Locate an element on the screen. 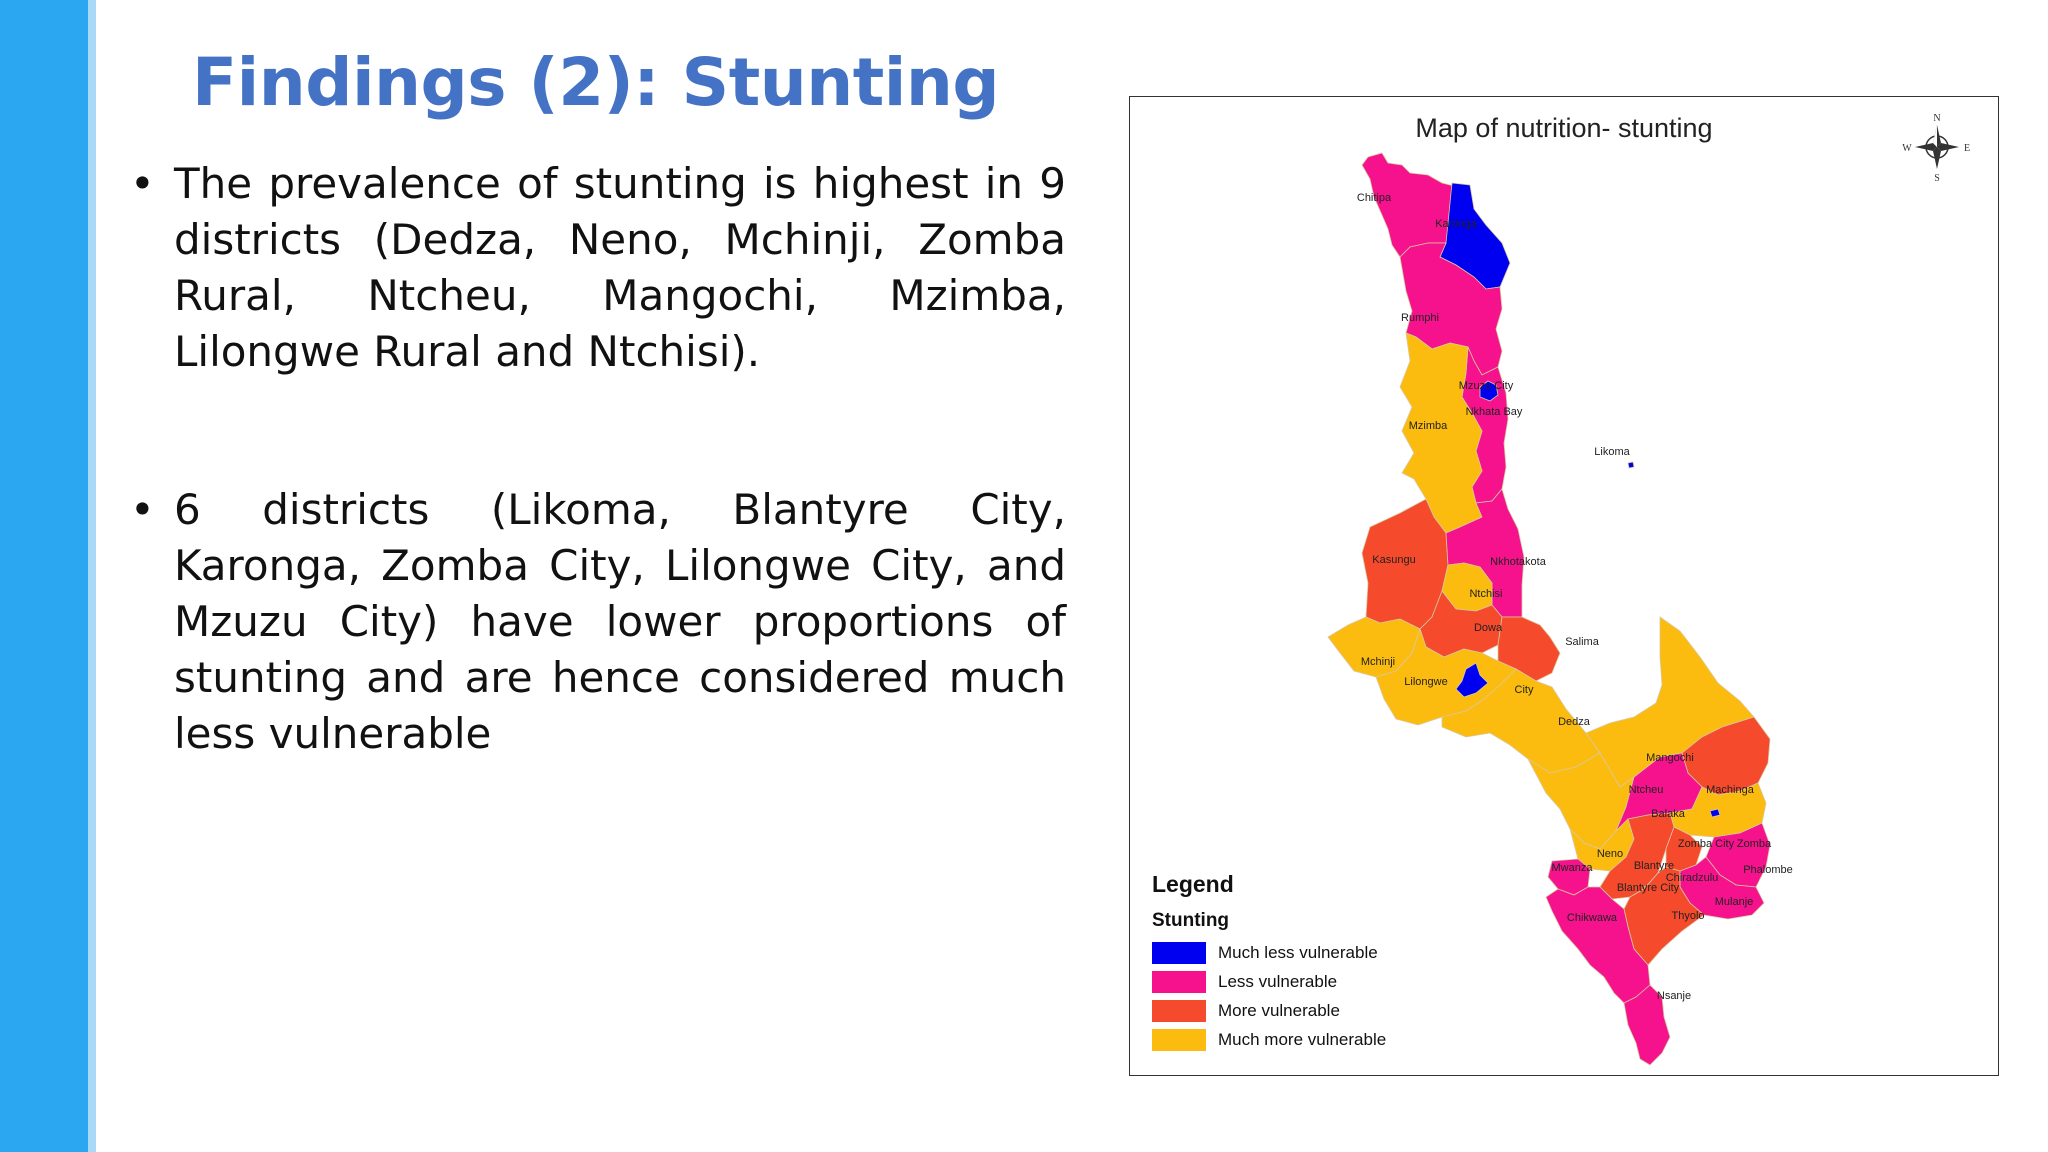 This screenshot has height=1152, width=2048. district-label-mulanje: Mulanje is located at coordinates (1734, 902).